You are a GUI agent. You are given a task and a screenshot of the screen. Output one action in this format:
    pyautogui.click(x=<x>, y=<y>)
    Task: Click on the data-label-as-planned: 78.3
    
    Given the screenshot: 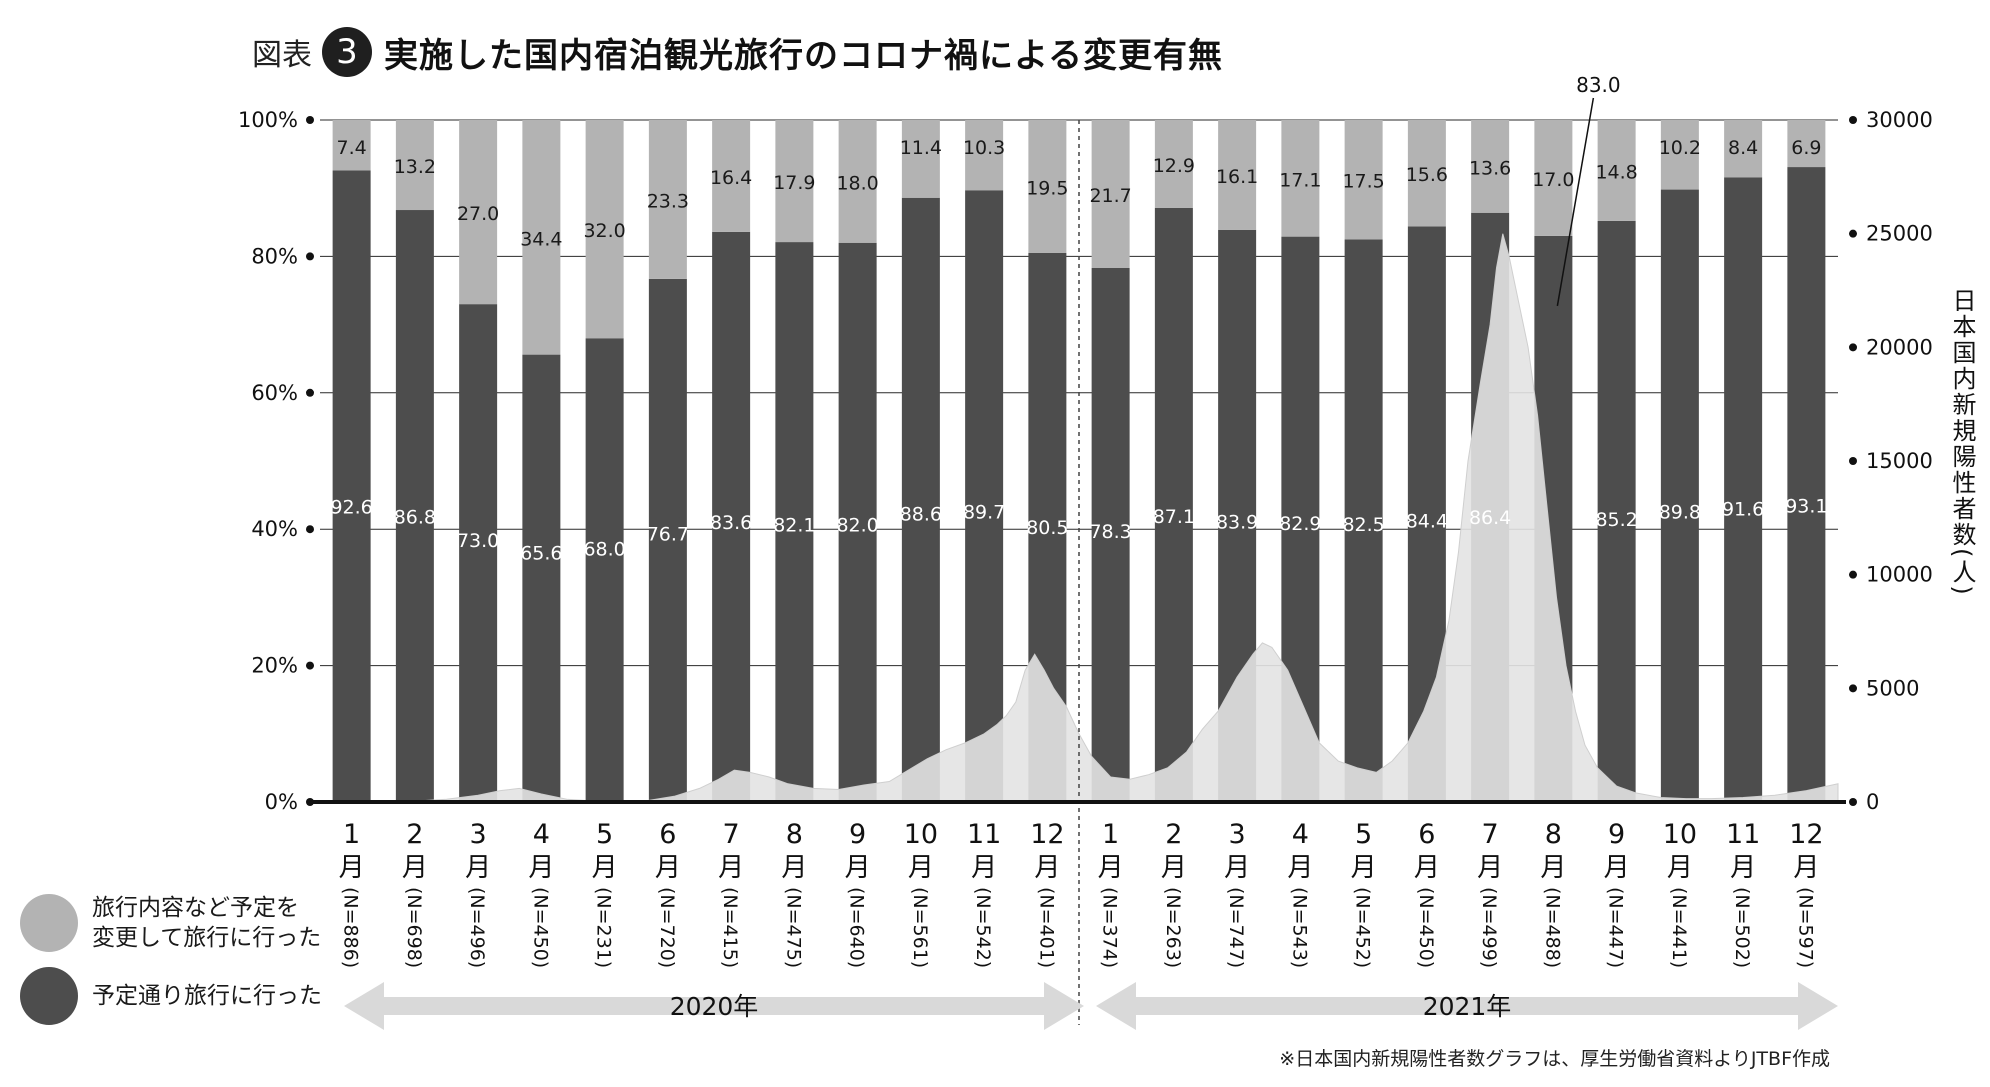 What is the action you would take?
    pyautogui.click(x=1110, y=532)
    